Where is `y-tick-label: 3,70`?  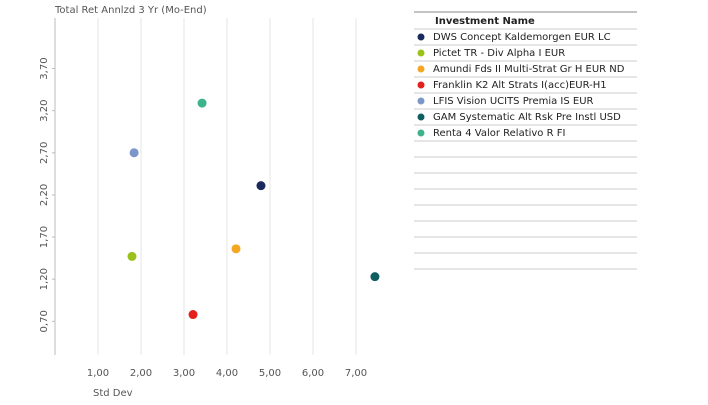
y-tick-label: 3,70 is located at coordinates (44, 68).